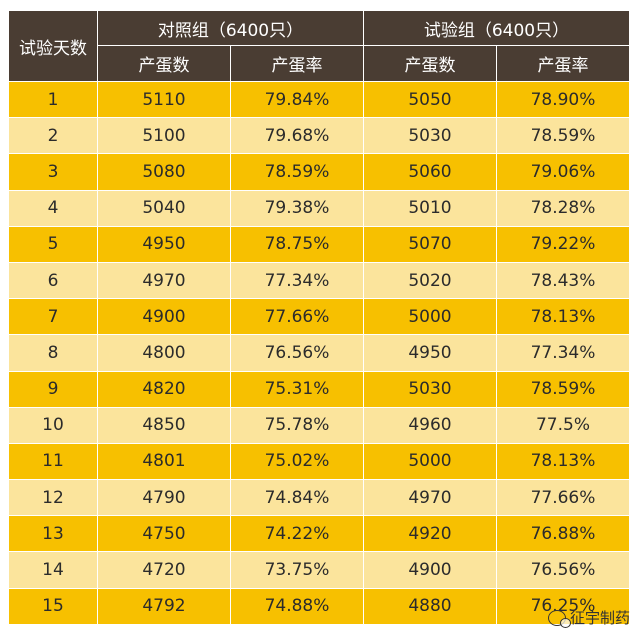 The image size is (640, 634). I want to click on header-day: 试验天数, so click(53, 46).